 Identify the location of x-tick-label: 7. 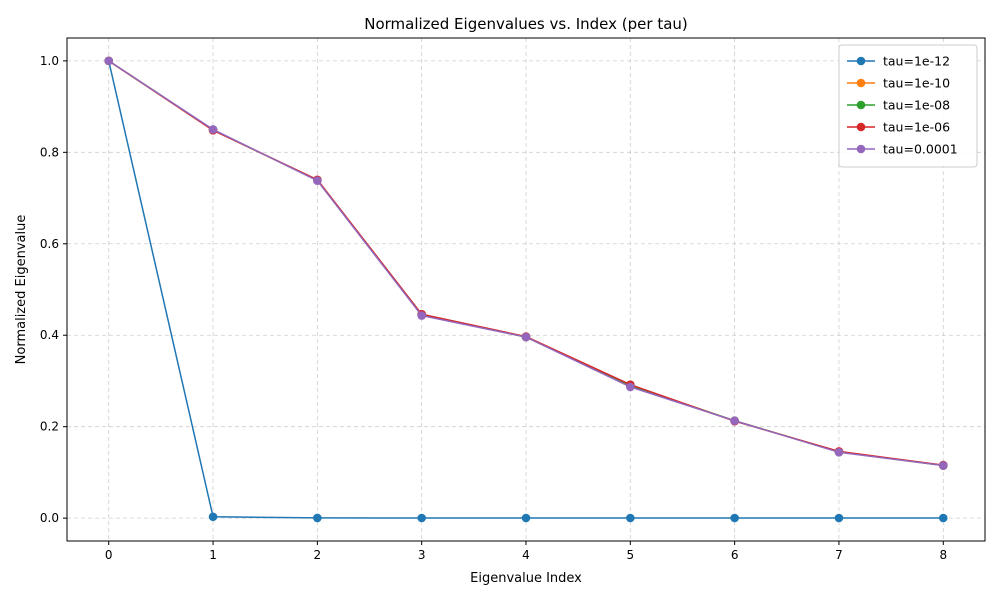
(839, 555).